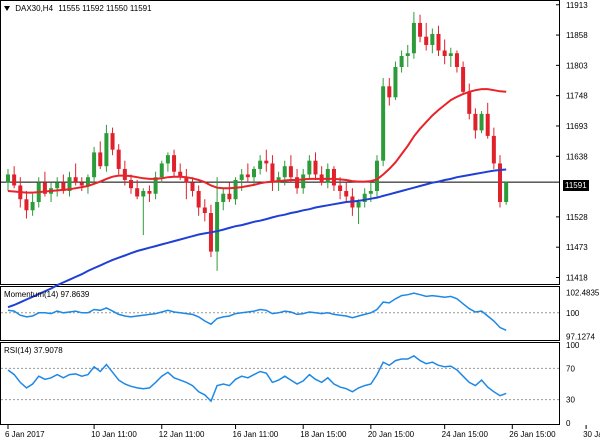 This screenshot has height=445, width=600. What do you see at coordinates (583, 292) in the screenshot?
I see `momentum-tick-label: 102.4835` at bounding box center [583, 292].